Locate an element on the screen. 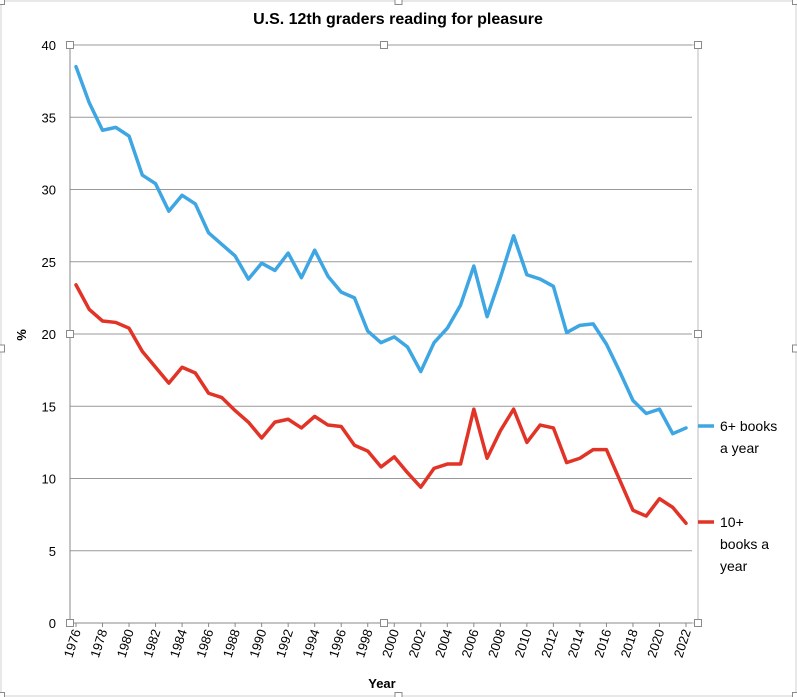  legend-label: books a is located at coordinates (744, 544).